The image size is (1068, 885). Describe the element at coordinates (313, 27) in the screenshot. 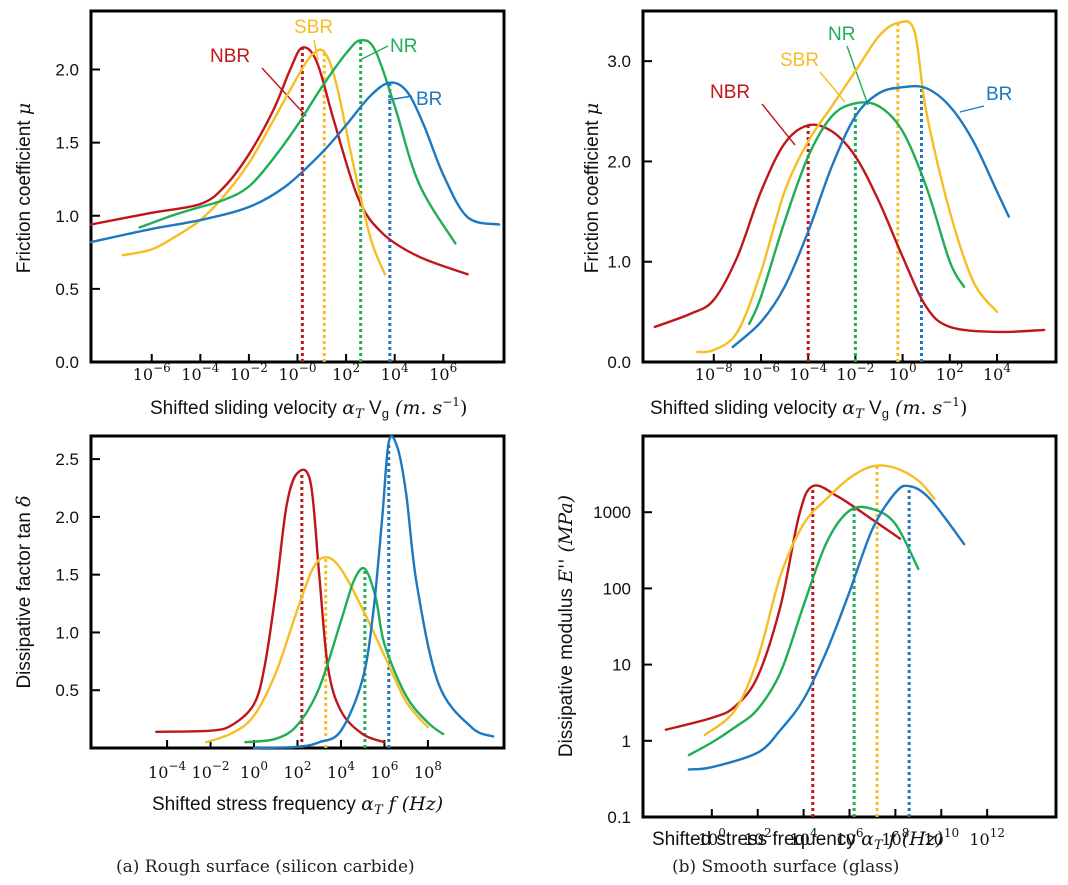

I see `label-sbr-a: SBR` at that location.